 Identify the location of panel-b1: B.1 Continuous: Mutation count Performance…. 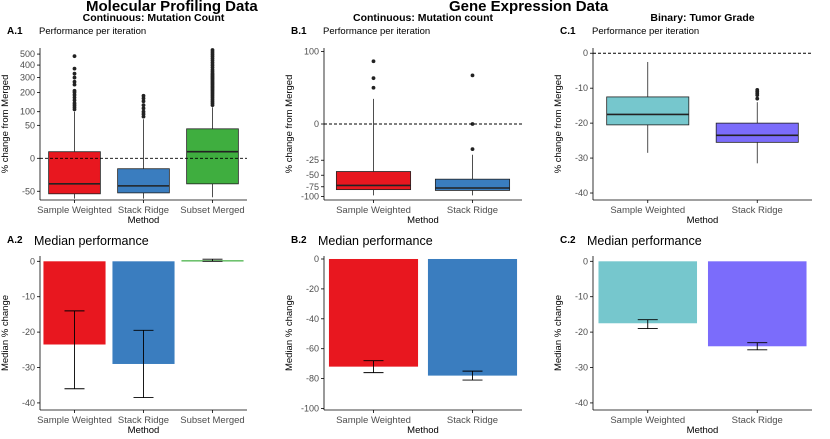
(403, 119).